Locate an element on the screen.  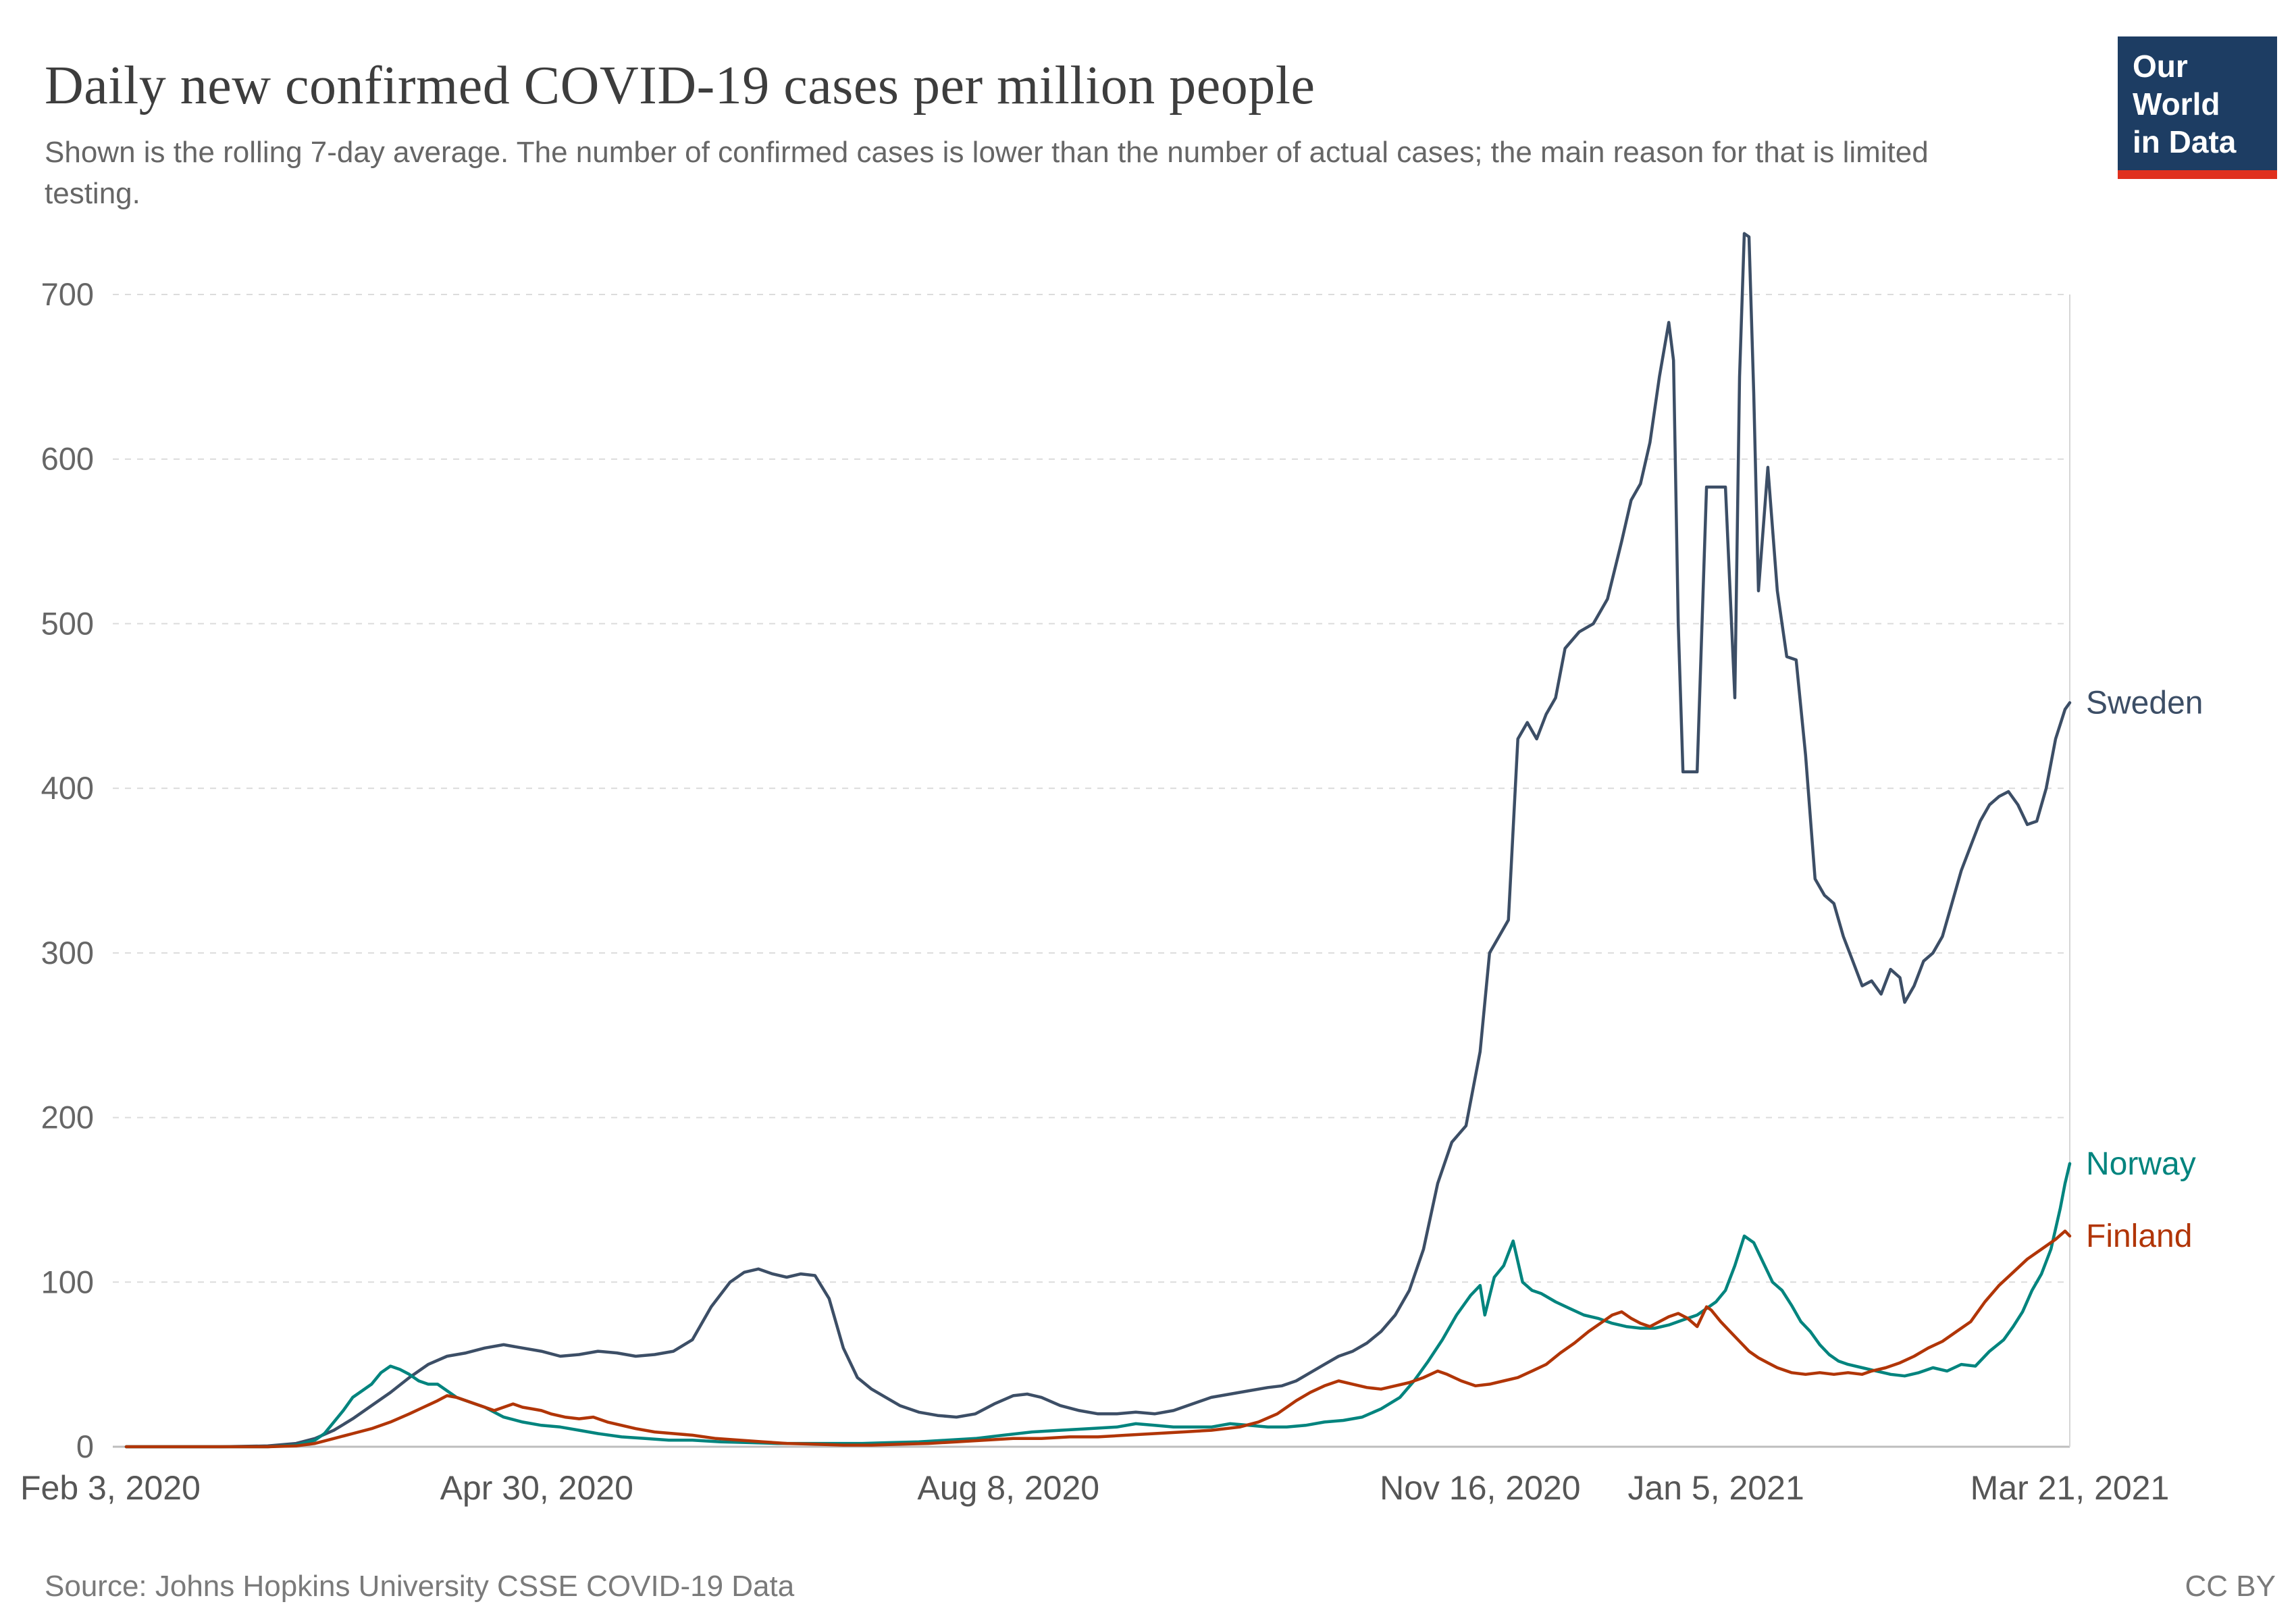
owid-logo-line1: Our World is located at coordinates (2176, 85).